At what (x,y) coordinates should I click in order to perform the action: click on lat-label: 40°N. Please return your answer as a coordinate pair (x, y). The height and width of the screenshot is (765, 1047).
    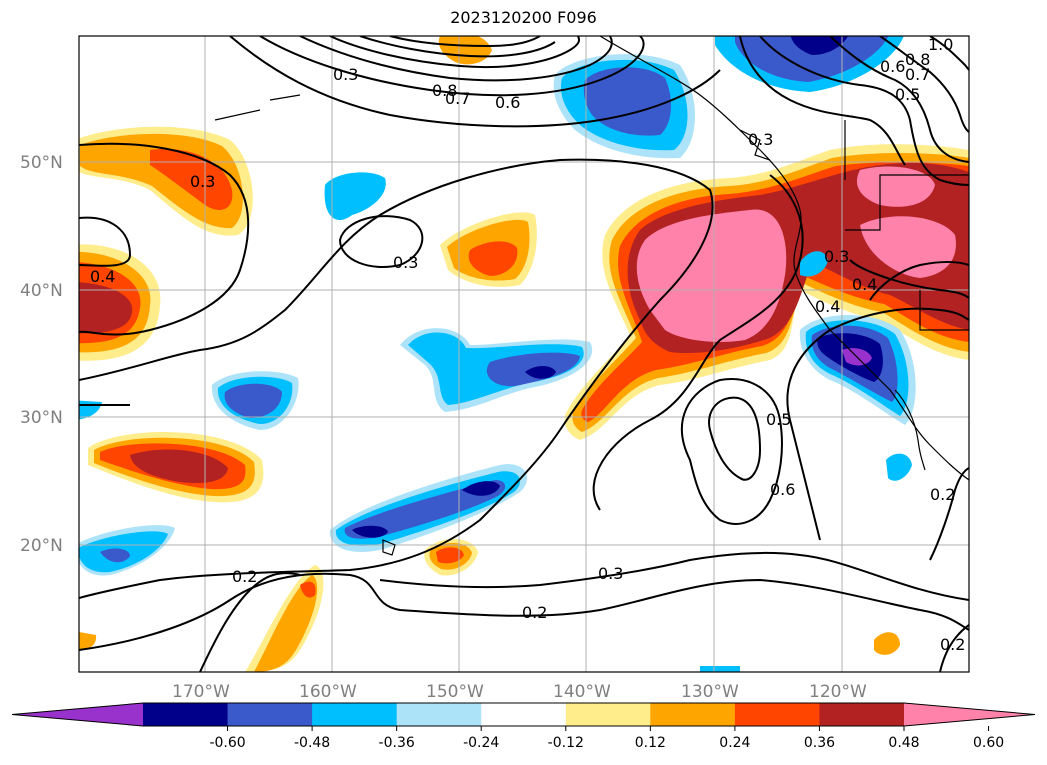
    Looking at the image, I should click on (41, 291).